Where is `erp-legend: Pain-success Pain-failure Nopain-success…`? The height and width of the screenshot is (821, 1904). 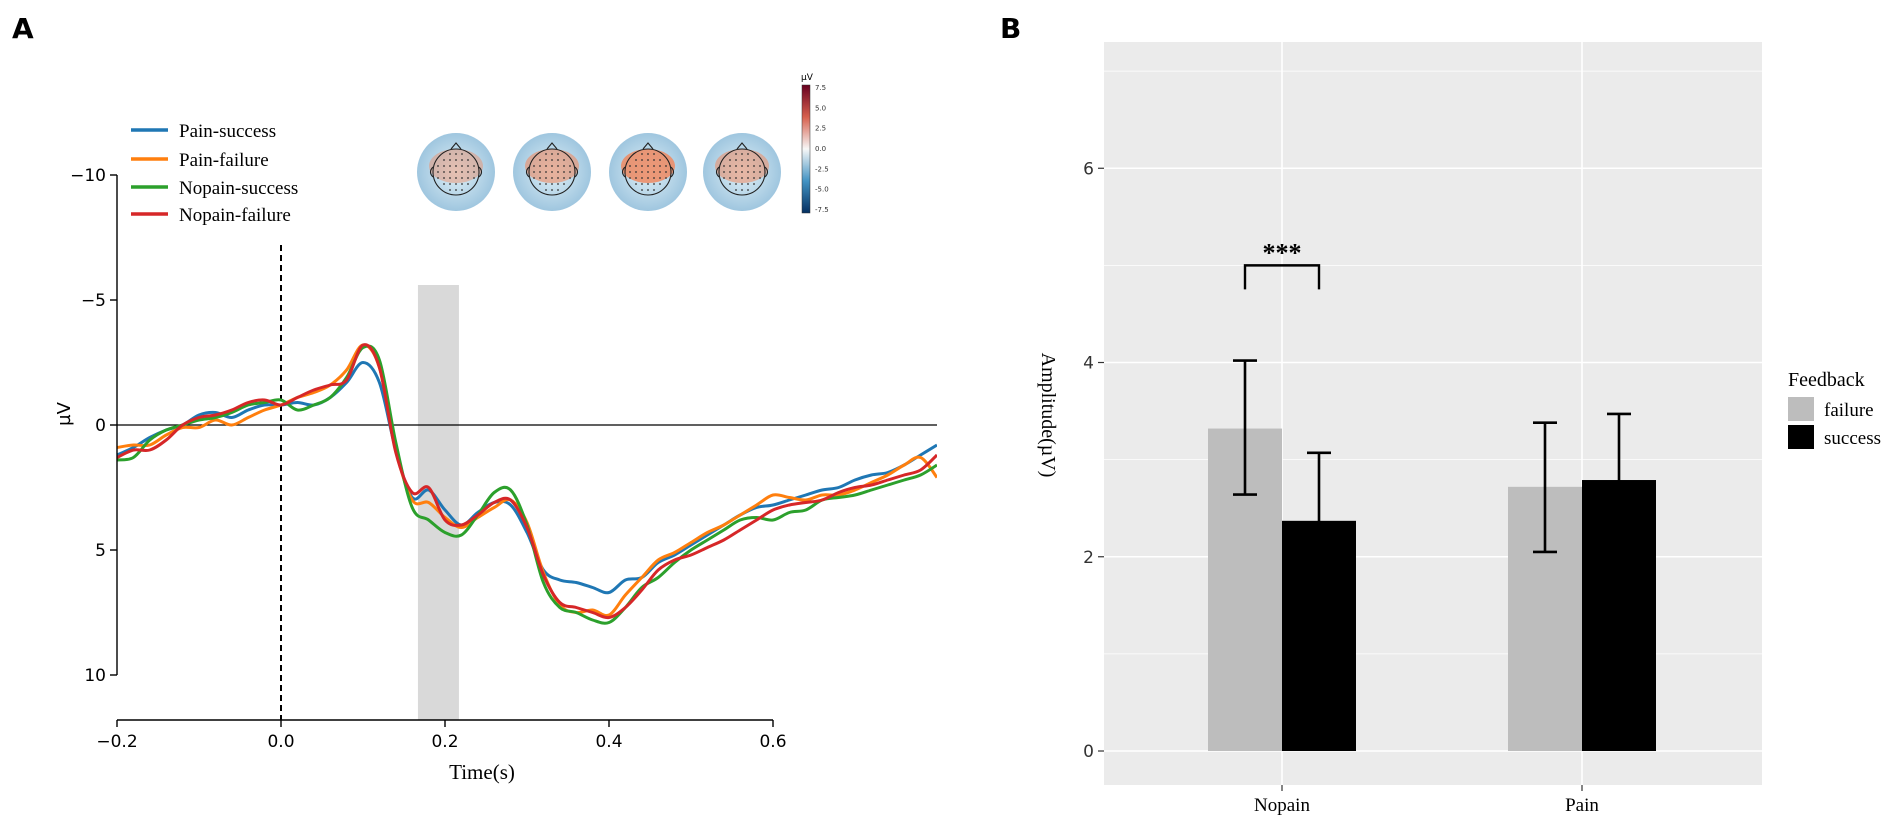 erp-legend: Pain-success Pain-failure Nopain-success… is located at coordinates (214, 173).